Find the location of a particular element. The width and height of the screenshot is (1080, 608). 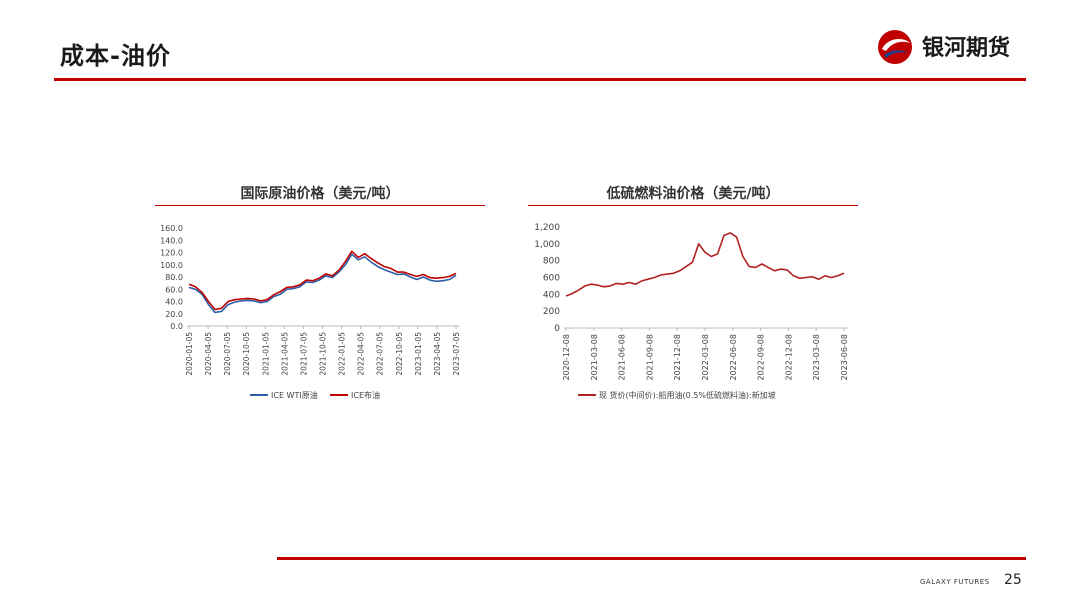

y-tick-label: 0.0 is located at coordinates (176, 326).